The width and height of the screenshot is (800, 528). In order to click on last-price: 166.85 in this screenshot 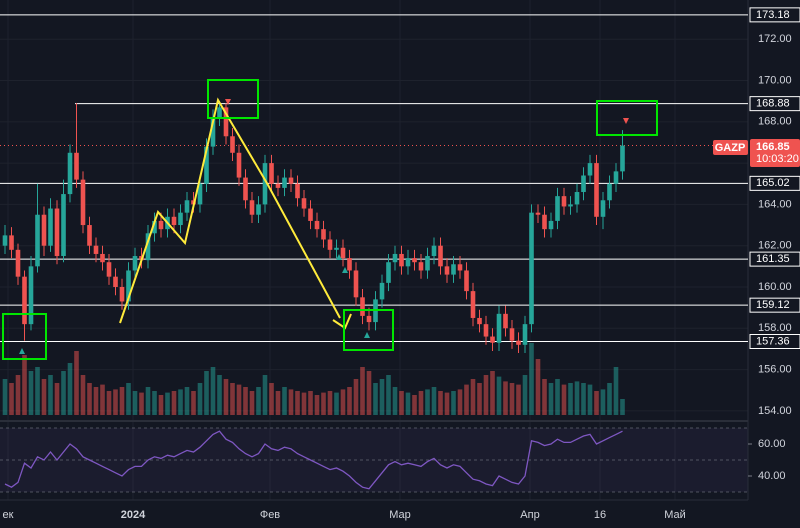, I will do `click(773, 147)`.